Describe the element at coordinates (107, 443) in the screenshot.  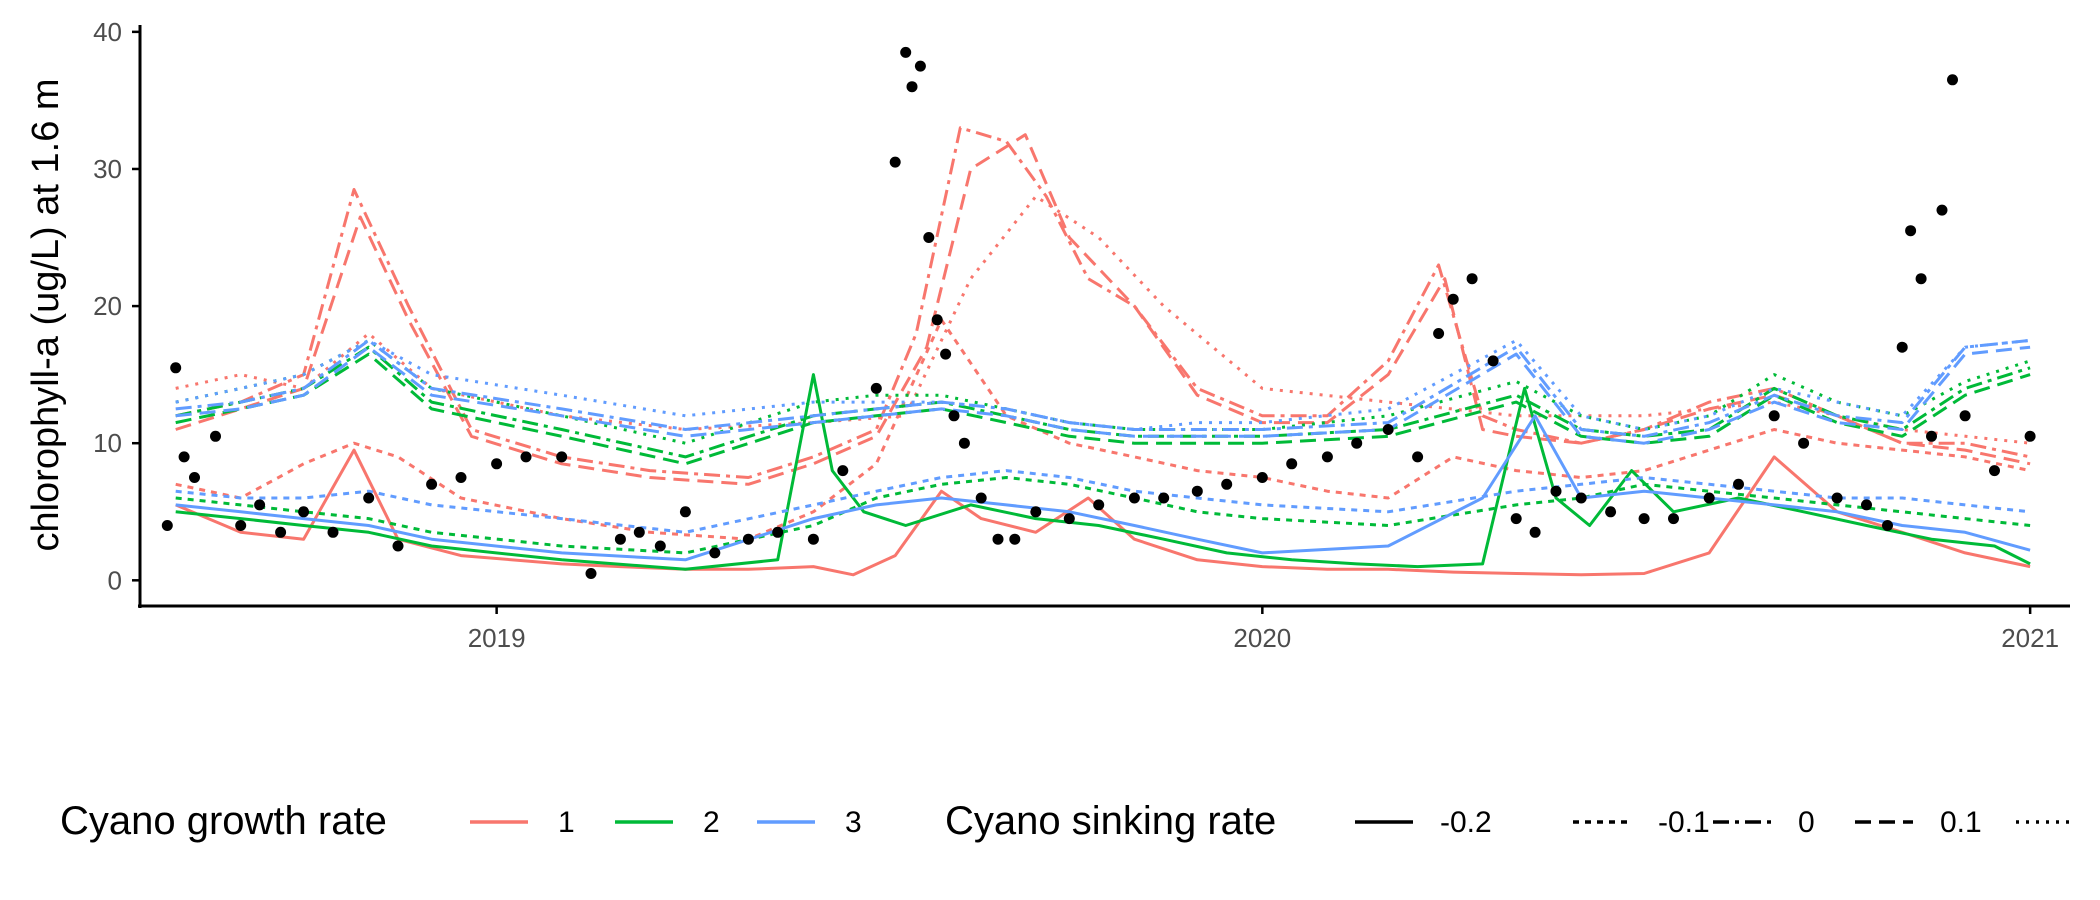
I see `y-tick-label: 10` at that location.